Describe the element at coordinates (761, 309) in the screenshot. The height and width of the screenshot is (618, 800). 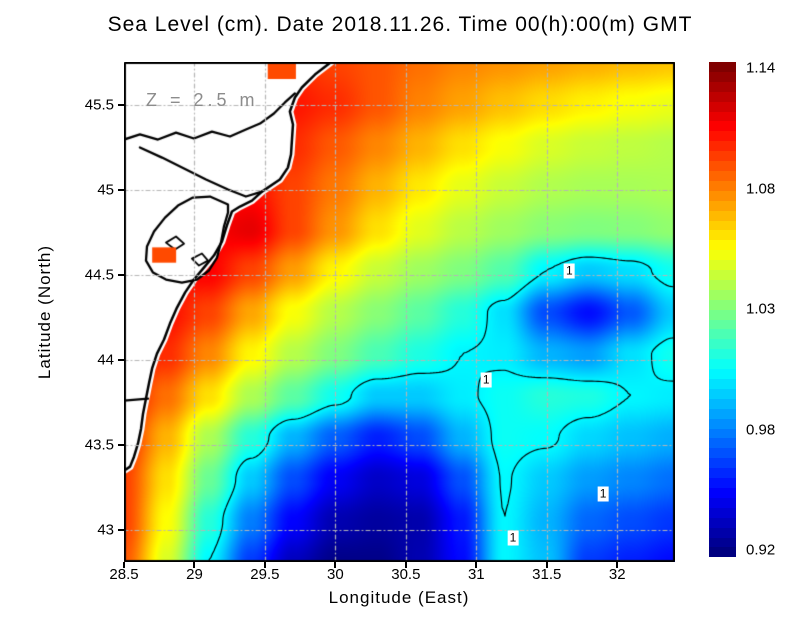
I see `colorbar-tick-label: 1.03` at that location.